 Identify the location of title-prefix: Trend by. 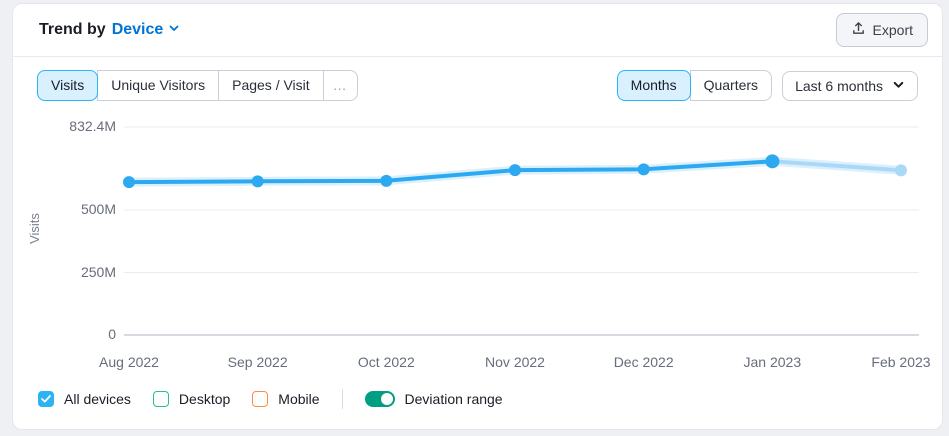
(72, 29).